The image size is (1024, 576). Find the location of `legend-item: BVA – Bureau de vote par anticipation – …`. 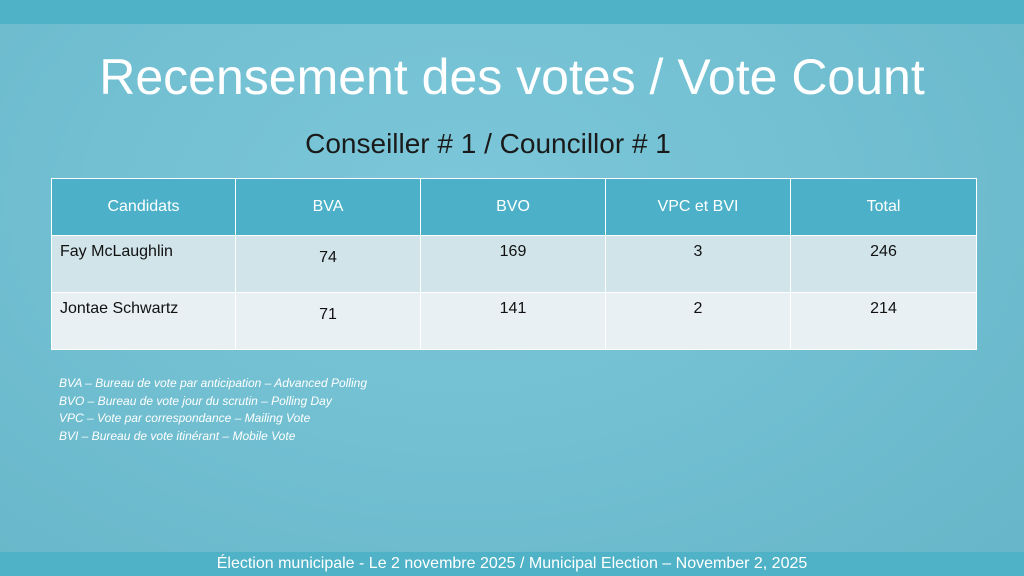

legend-item: BVA – Bureau de vote par anticipation – … is located at coordinates (213, 383).